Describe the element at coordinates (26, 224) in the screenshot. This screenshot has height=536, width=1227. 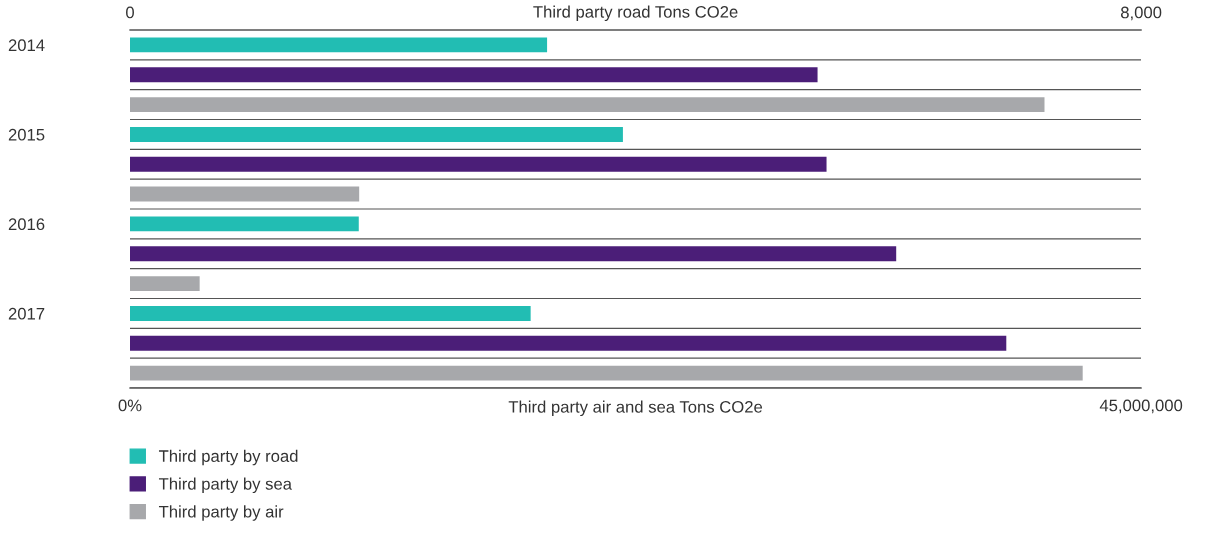
I see `y-tick-label: 2016` at that location.